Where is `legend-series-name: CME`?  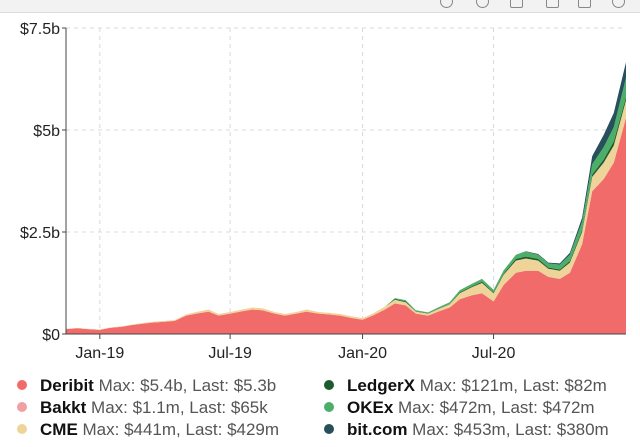
legend-series-name: CME is located at coordinates (59, 429).